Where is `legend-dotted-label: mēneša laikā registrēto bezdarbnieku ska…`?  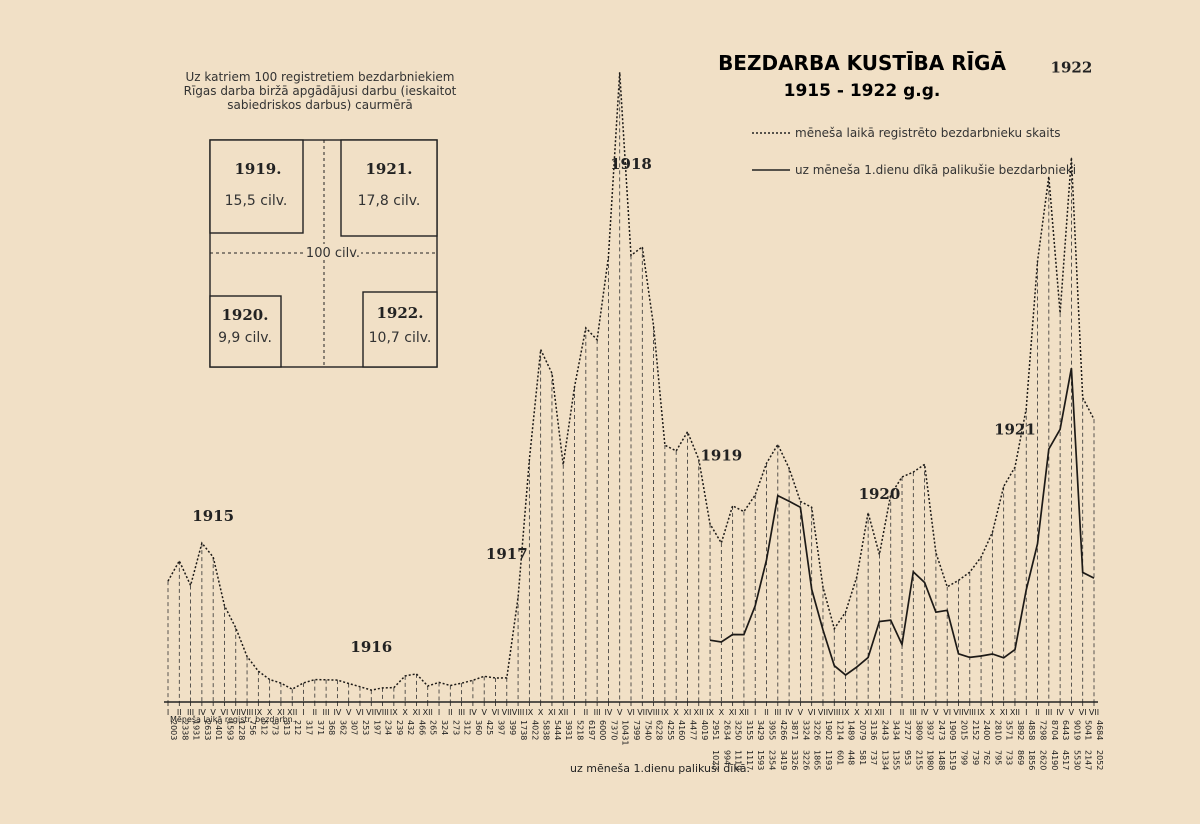
legend-dotted-label: mēneša laikā registrēto bezdarbnieku ska… is located at coordinates (928, 133).